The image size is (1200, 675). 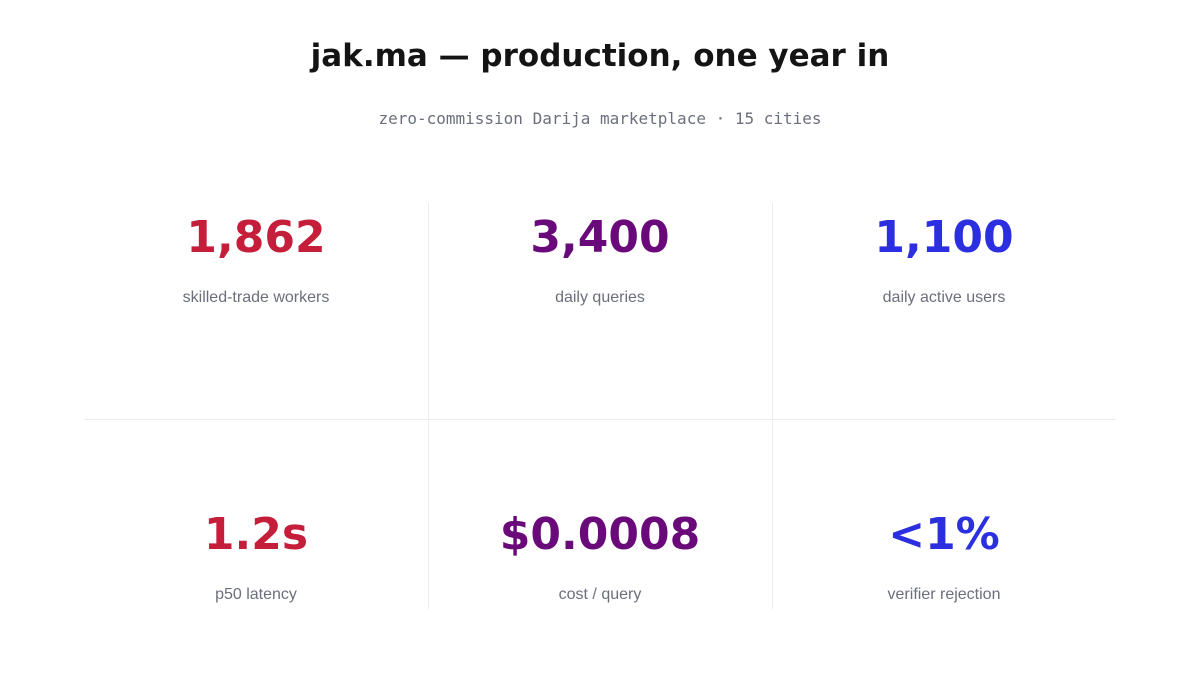 What do you see at coordinates (600, 237) in the screenshot?
I see `metric-value: 3,400` at bounding box center [600, 237].